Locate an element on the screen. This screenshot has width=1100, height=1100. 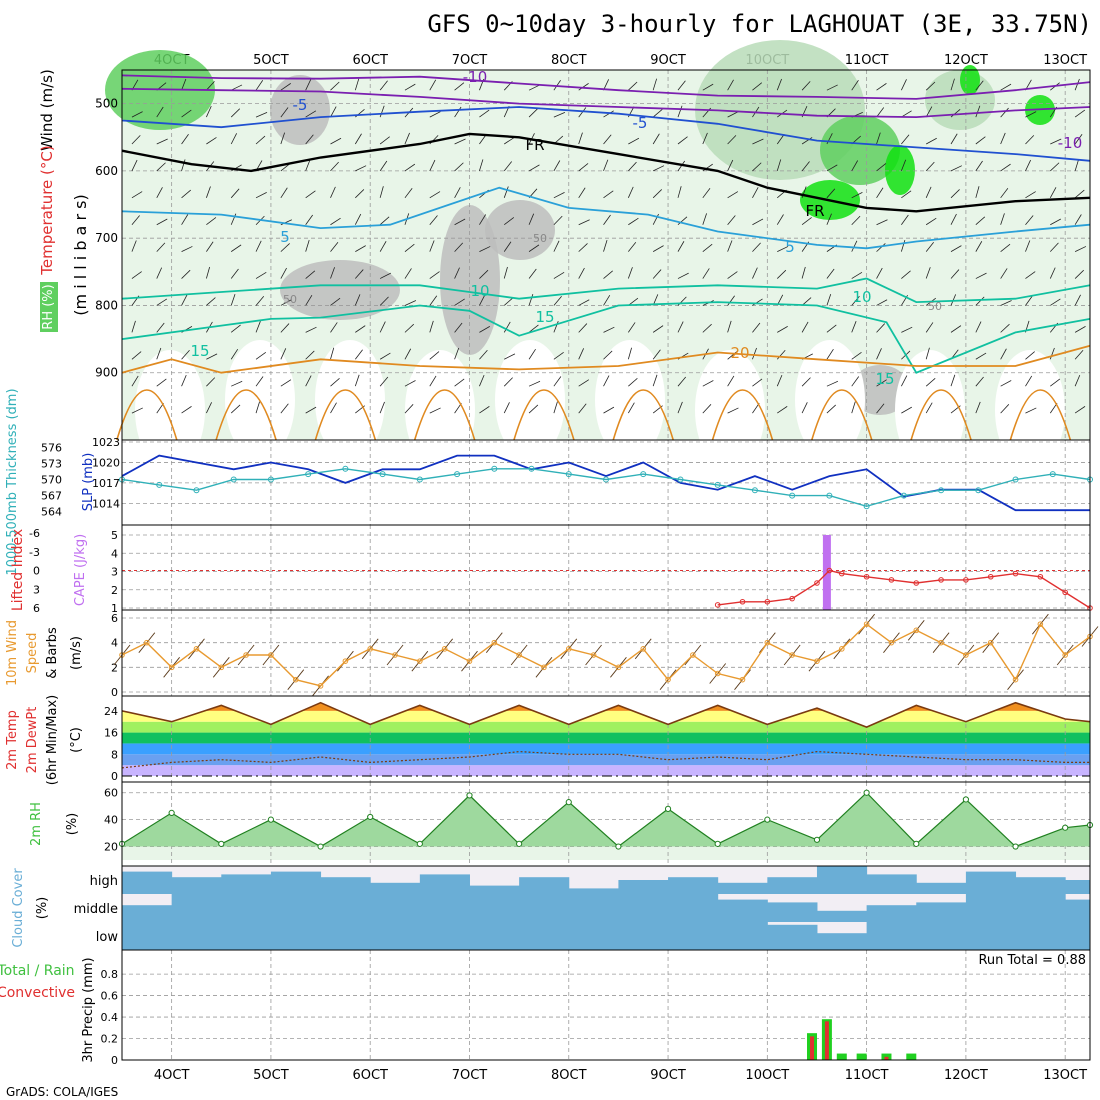
precip-convective-bar is located at coordinates (886, 1058).